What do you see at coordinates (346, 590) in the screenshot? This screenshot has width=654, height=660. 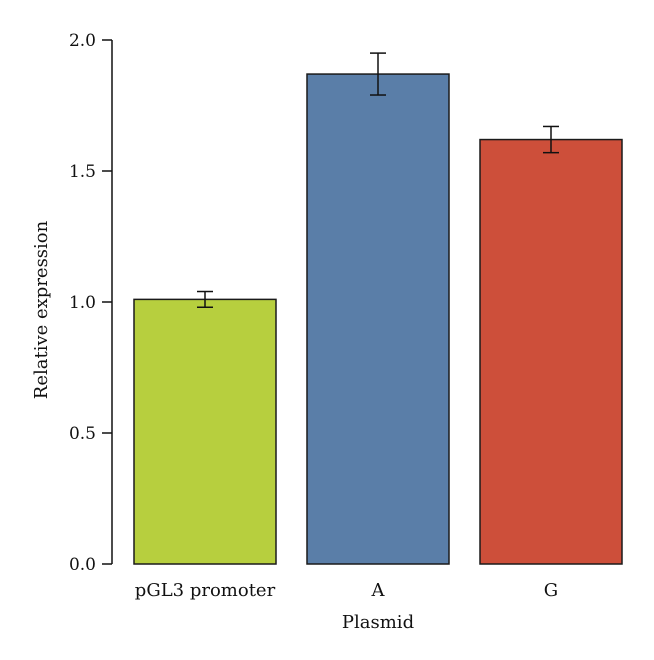 I see `x-axis-category-labels: pGL3 promoter A G` at bounding box center [346, 590].